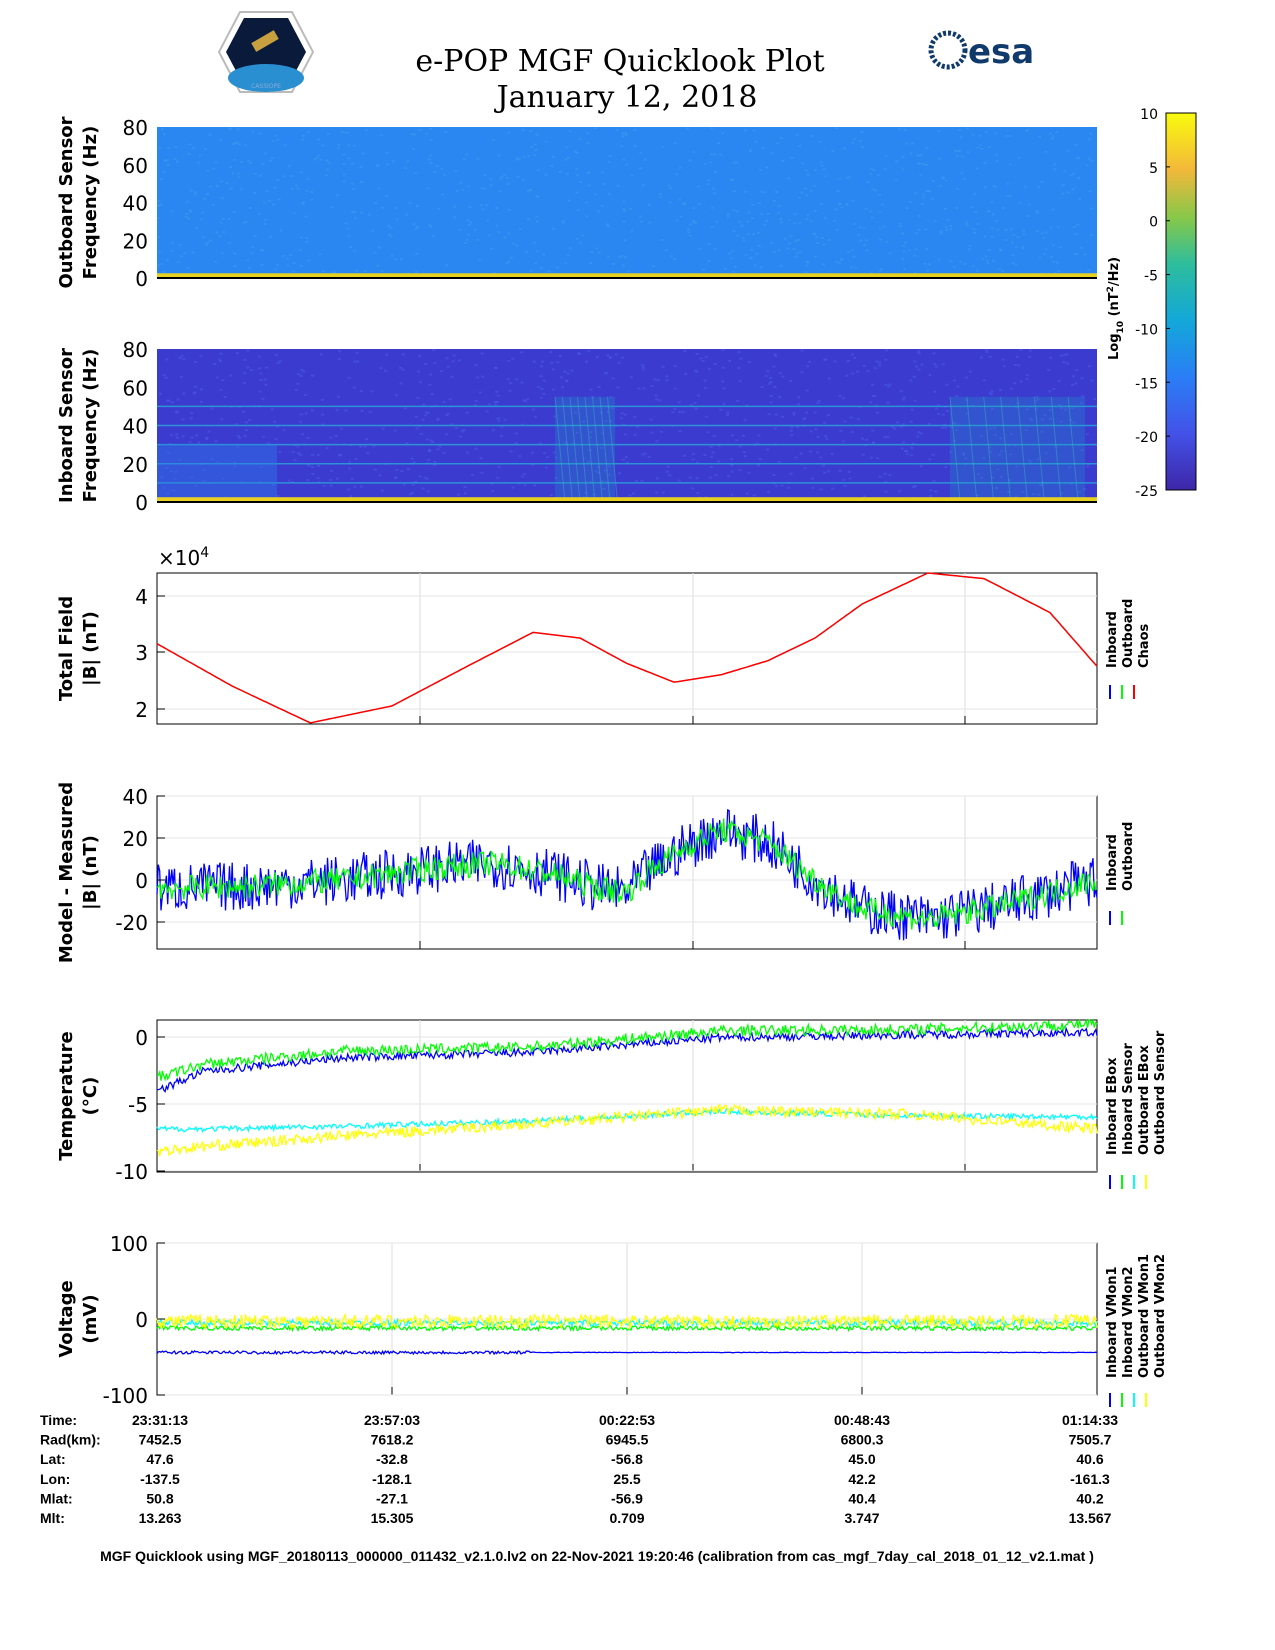 The height and width of the screenshot is (1650, 1275). What do you see at coordinates (627, 275) in the screenshot?
I see `low-freq-power` at bounding box center [627, 275].